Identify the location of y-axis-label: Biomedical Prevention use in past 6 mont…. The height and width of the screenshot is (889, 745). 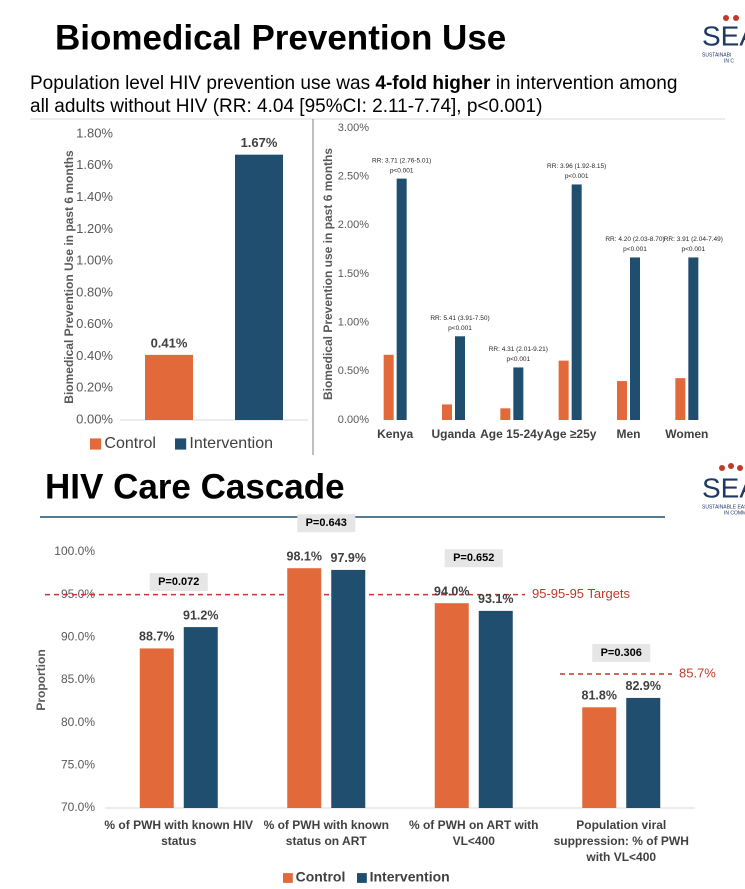
(328, 274).